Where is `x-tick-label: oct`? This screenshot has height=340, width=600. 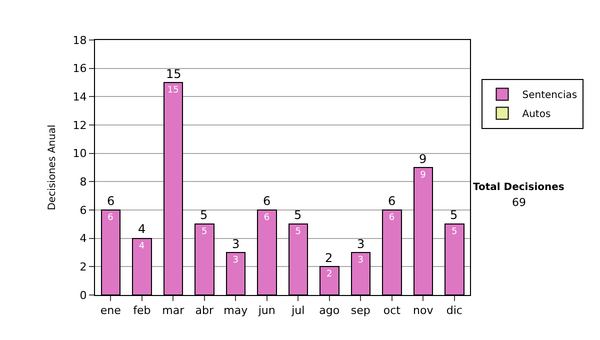
x-tick-label: oct is located at coordinates (392, 311).